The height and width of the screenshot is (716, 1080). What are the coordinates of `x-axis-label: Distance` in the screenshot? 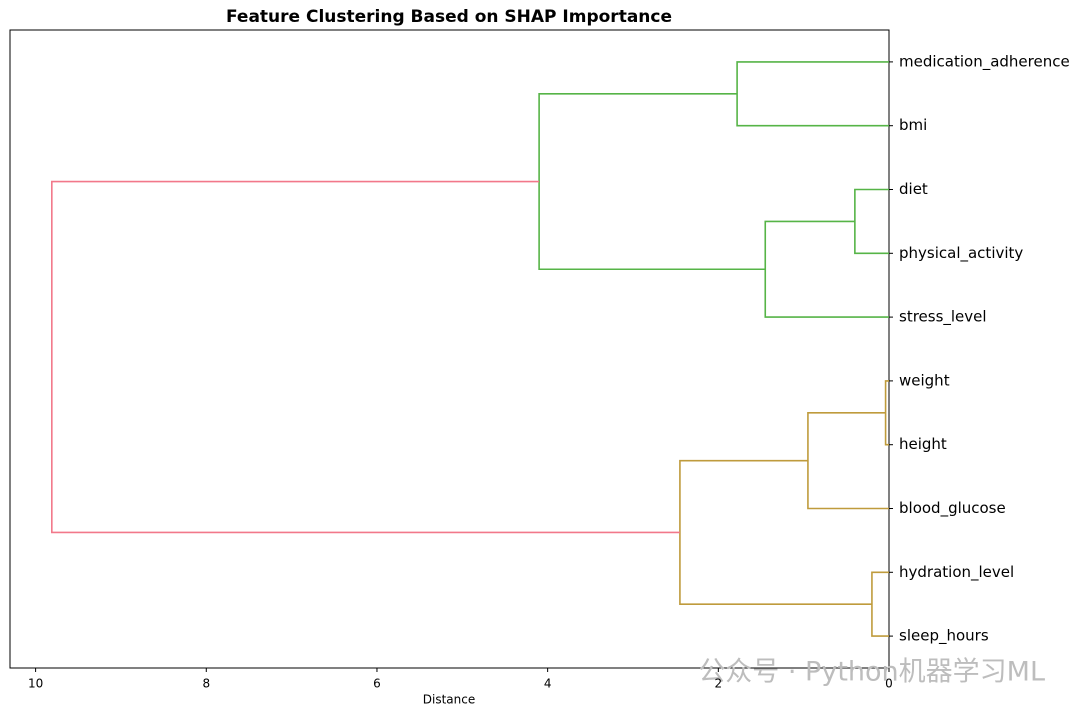 It's located at (449, 700).